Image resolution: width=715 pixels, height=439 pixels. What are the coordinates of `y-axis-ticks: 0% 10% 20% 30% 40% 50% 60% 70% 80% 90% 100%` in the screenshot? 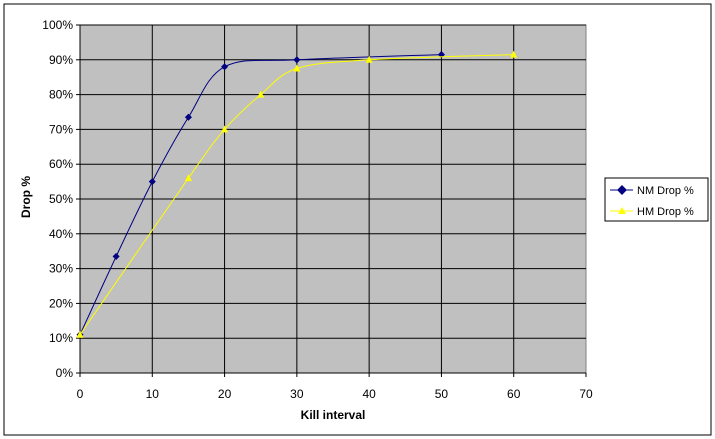 It's located at (61, 199).